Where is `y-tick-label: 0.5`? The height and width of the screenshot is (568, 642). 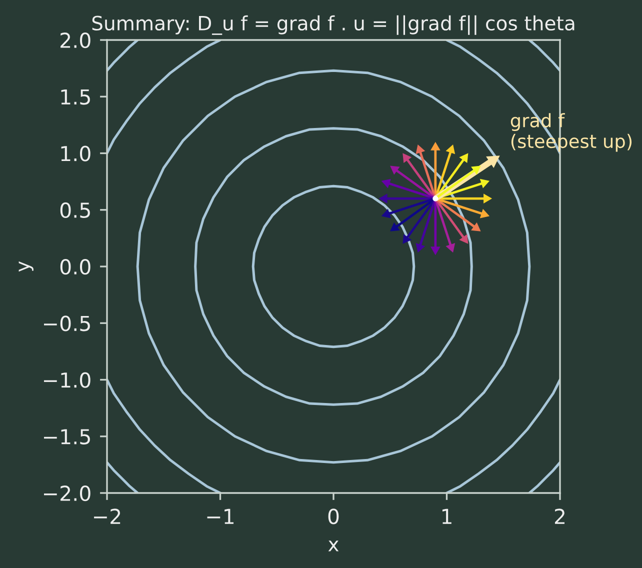
y-tick-label: 0.5 is located at coordinates (75, 210).